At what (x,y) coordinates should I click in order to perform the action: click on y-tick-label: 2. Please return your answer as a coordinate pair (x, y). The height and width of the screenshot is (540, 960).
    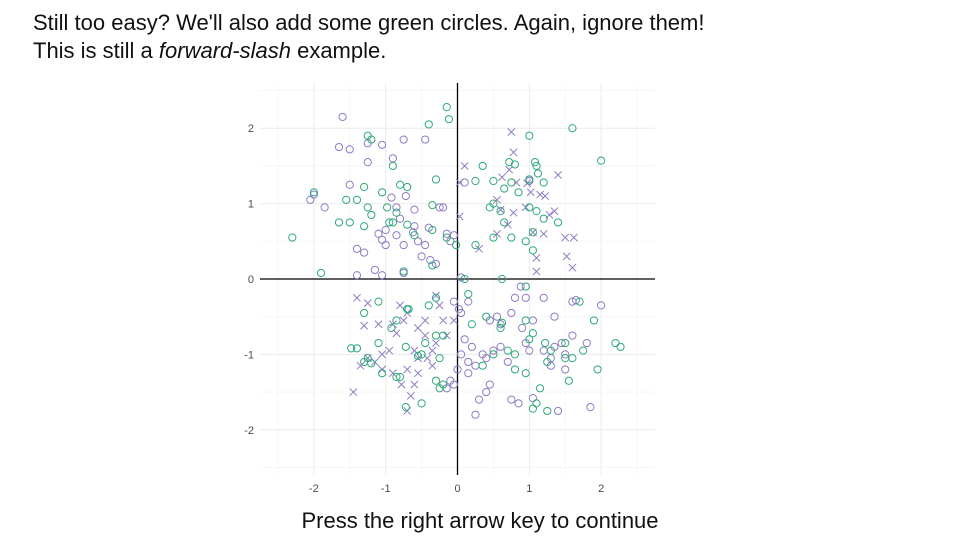
    Looking at the image, I should click on (251, 129).